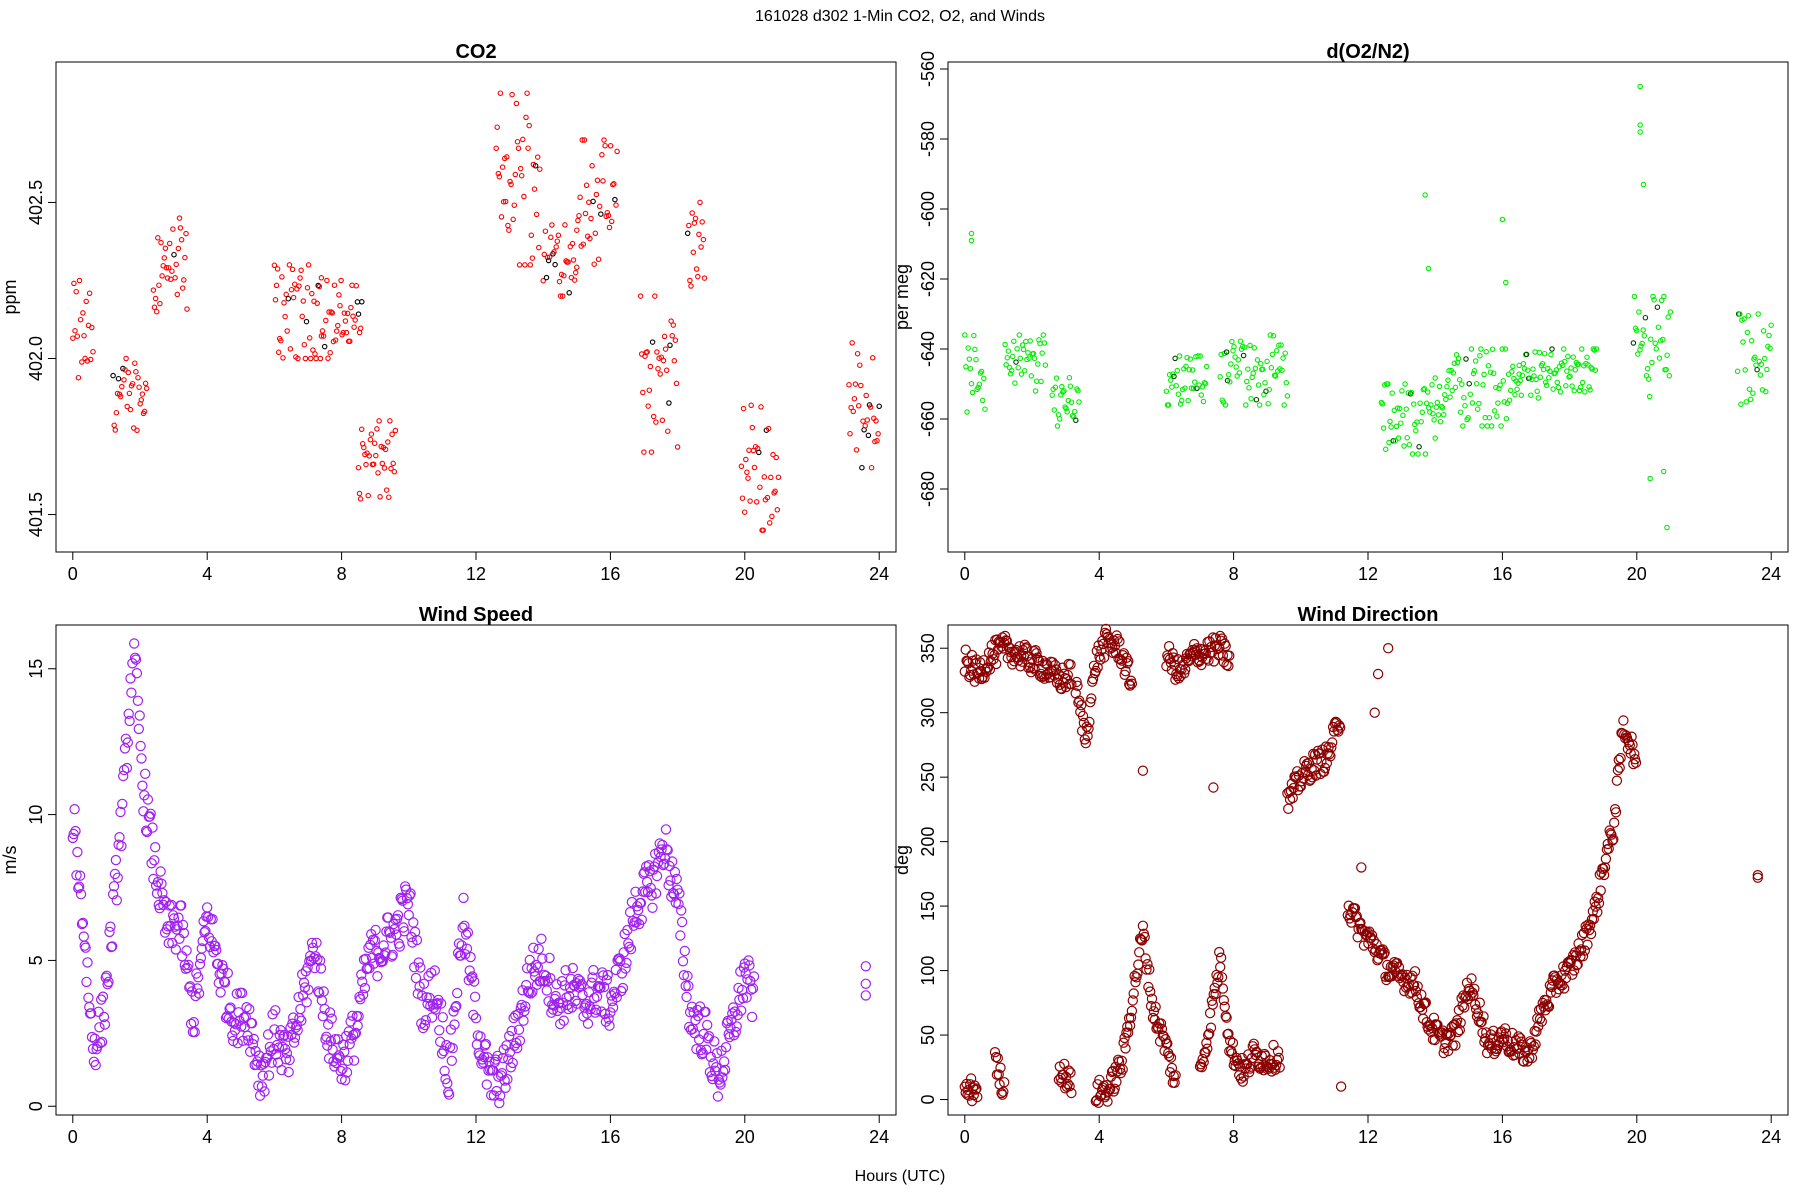  I want to click on x-tick-label: 0, so click(965, 574).